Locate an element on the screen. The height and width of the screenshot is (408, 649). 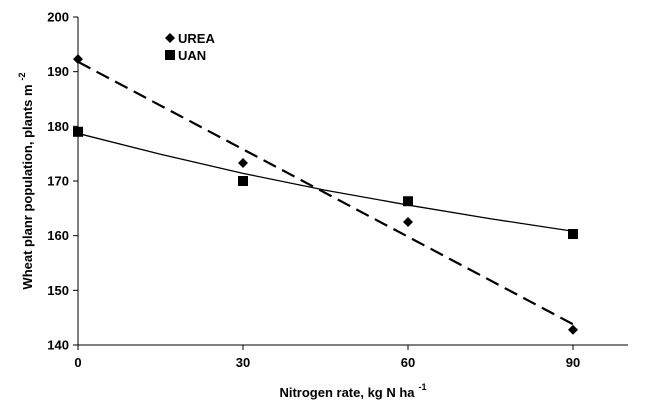
x-tick-label: 60 is located at coordinates (408, 362).